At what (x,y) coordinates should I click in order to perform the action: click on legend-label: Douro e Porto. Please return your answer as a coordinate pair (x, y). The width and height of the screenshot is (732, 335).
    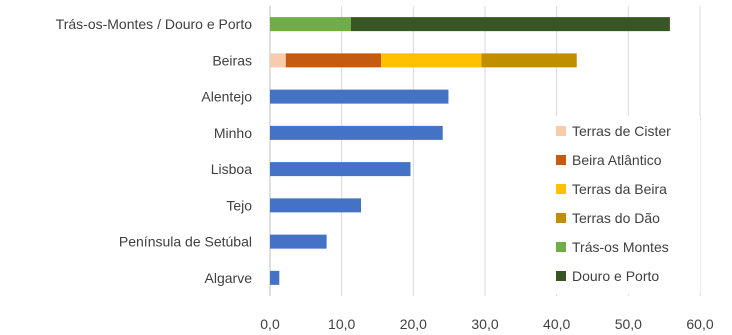
    Looking at the image, I should click on (615, 276).